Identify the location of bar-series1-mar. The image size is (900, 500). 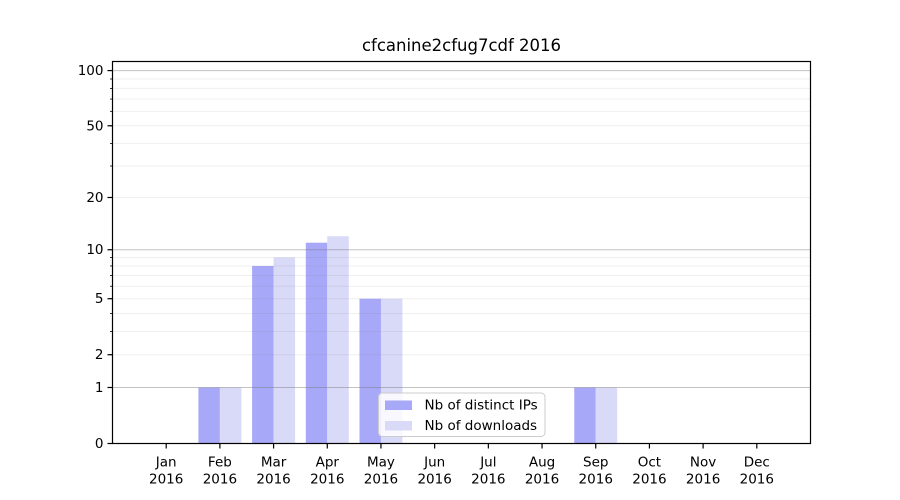
(284, 350).